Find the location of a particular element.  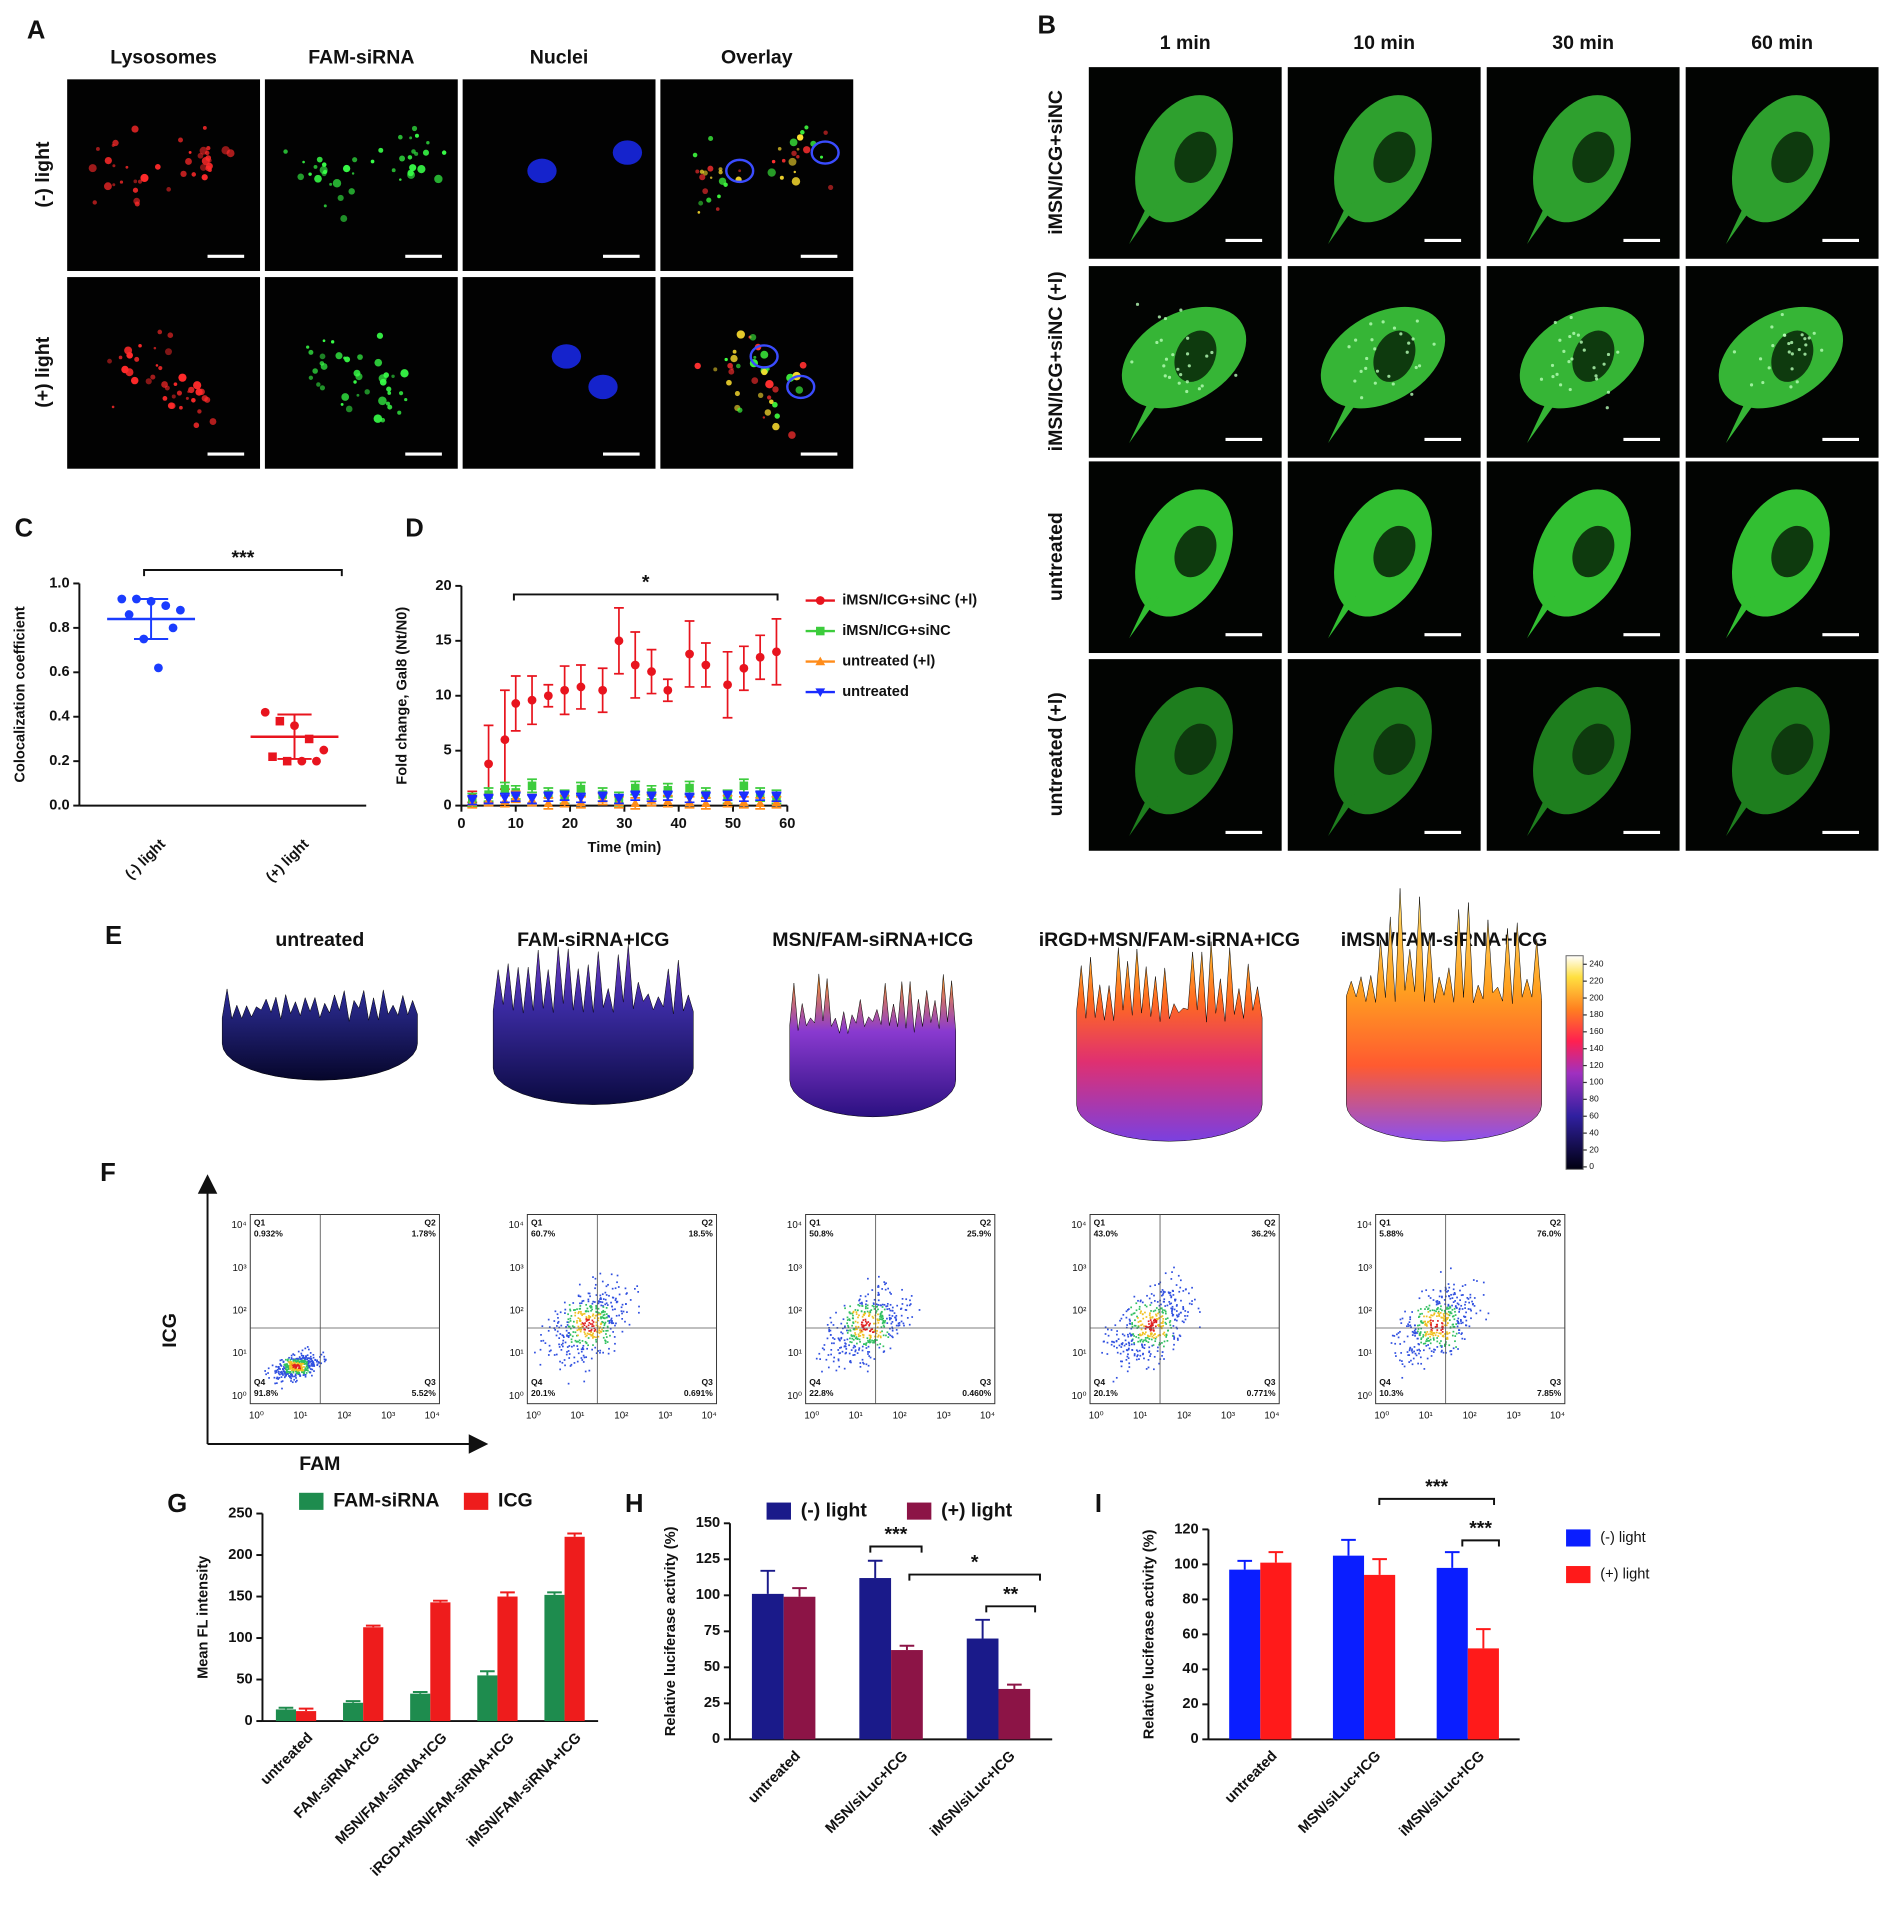

y-axis-label: Colocalization coefficient is located at coordinates (21, 694).